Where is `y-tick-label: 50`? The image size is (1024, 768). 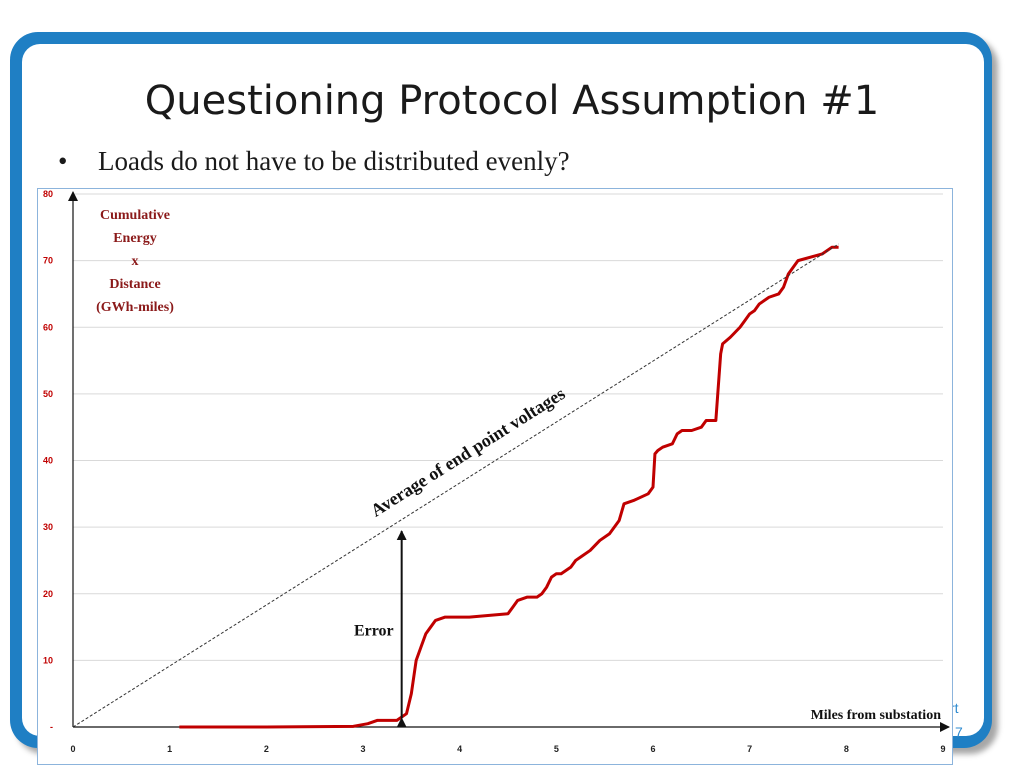
y-tick-label: 50 is located at coordinates (48, 394).